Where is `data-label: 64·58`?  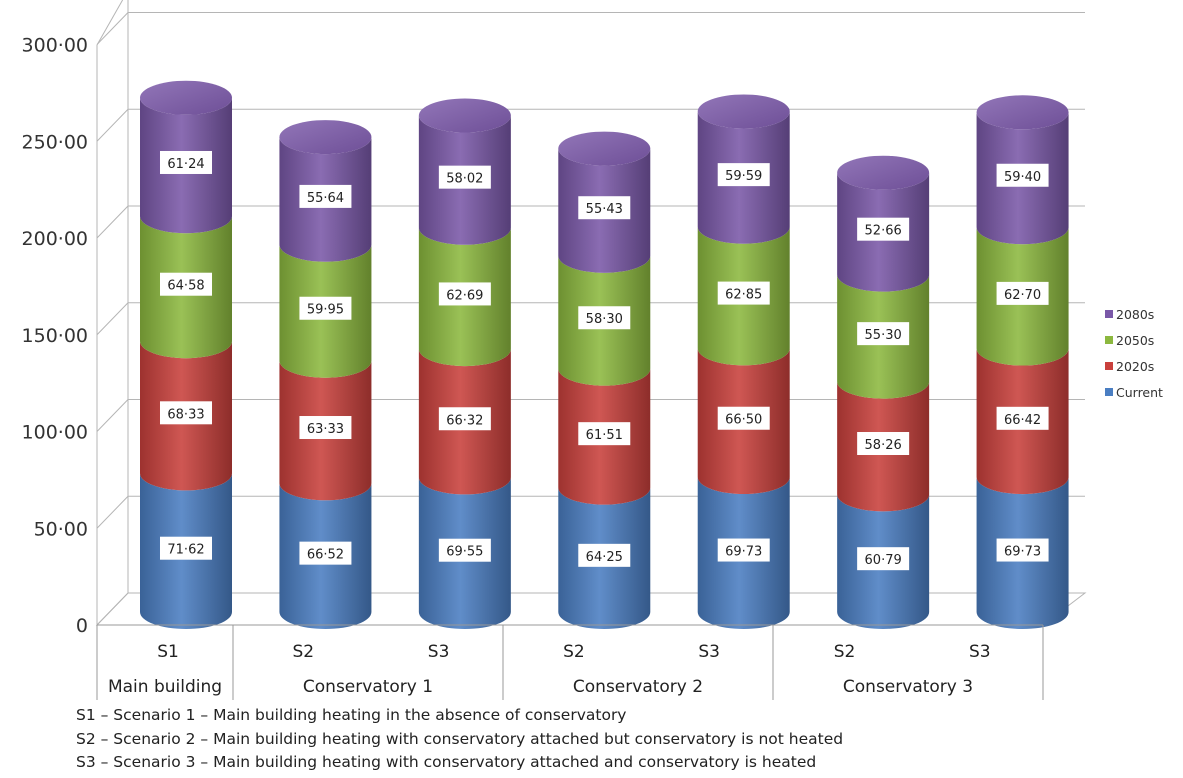 data-label: 64·58 is located at coordinates (186, 284).